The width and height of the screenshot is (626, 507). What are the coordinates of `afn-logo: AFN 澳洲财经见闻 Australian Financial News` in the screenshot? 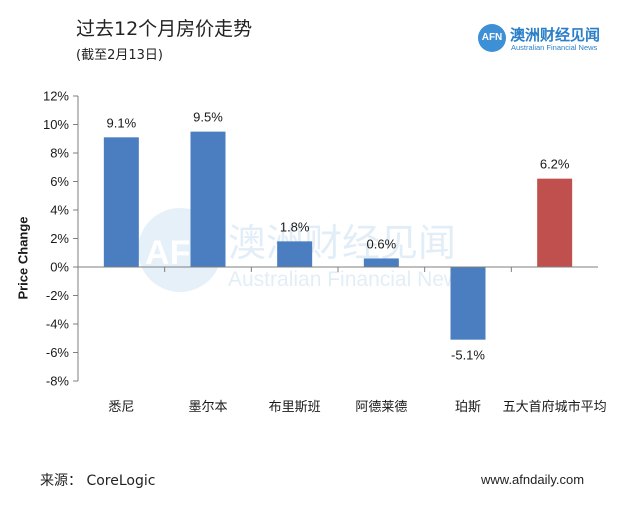 It's located at (548, 40).